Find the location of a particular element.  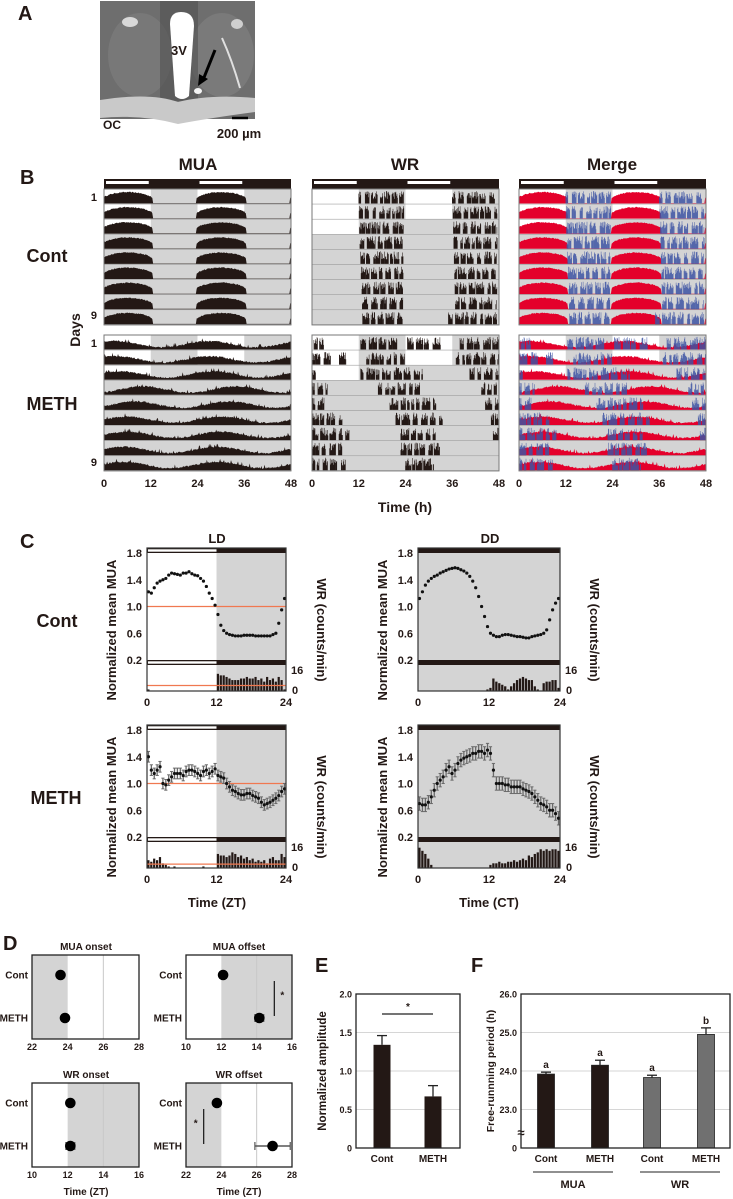

x-tick-label: 22 is located at coordinates (32, 1047).